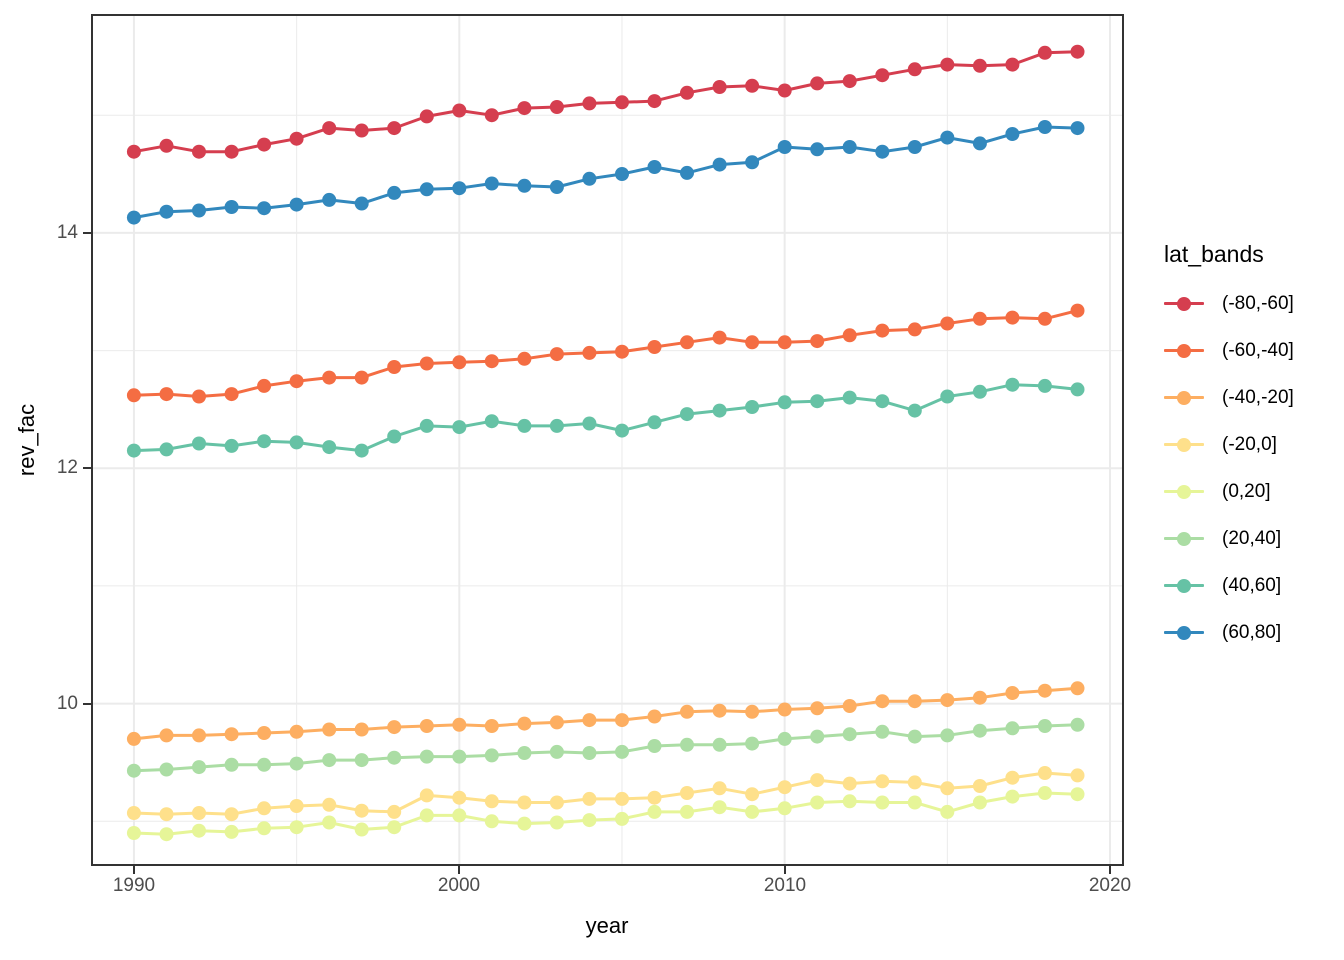 Image resolution: width=1344 pixels, height=960 pixels. What do you see at coordinates (1110, 870) in the screenshot?
I see `x-tick-2020` at bounding box center [1110, 870].